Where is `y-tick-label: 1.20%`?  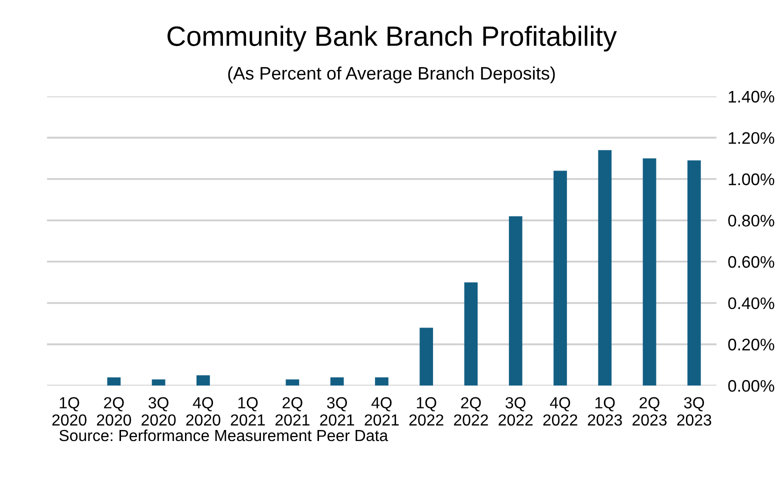 y-tick-label: 1.20% is located at coordinates (751, 138).